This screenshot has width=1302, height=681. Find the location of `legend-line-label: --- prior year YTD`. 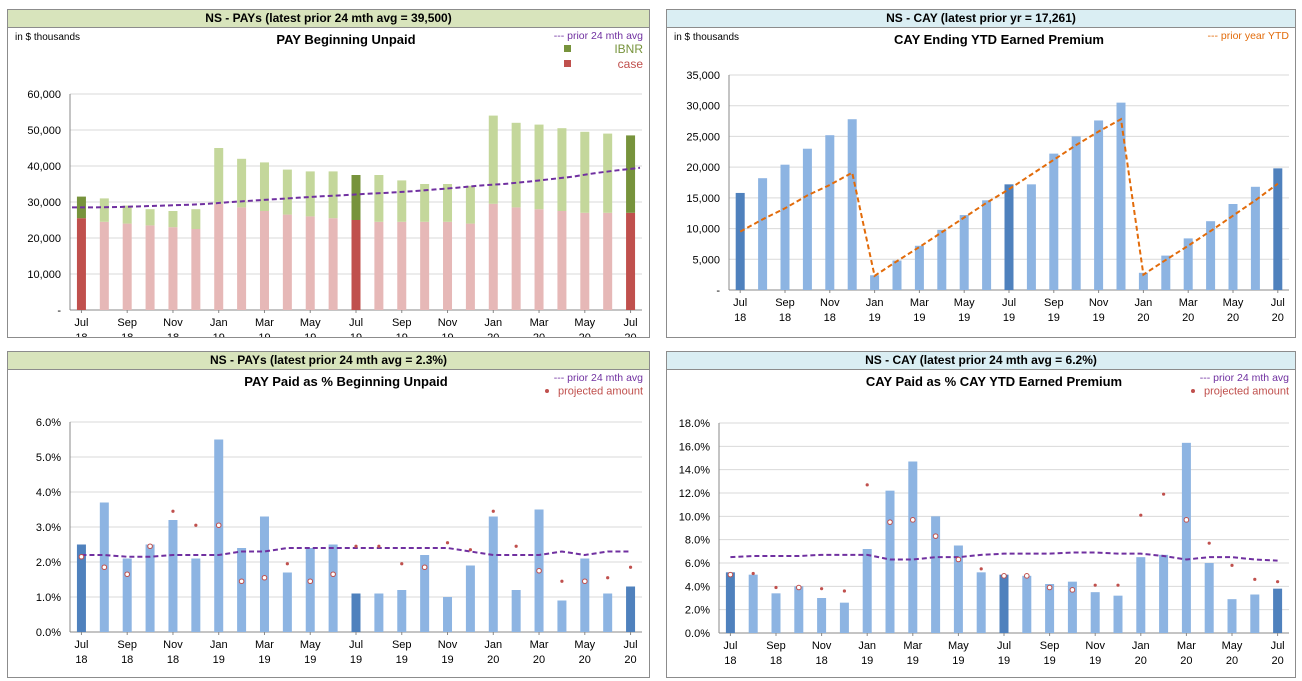

legend-line-label: --- prior year YTD is located at coordinates (1249, 36).